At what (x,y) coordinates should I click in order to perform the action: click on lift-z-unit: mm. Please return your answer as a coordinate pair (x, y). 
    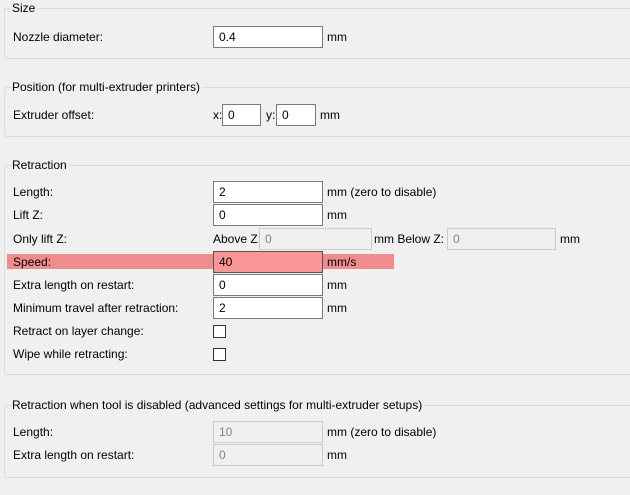
    Looking at the image, I should click on (337, 215).